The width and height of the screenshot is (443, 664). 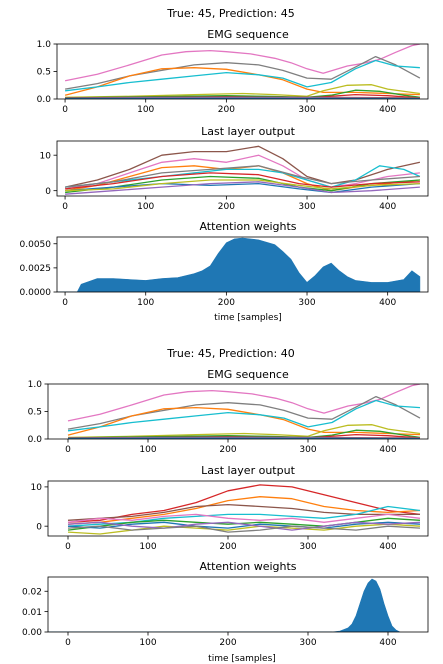 I want to click on figure-2-xlabel: time [samples], so click(x=242, y=659).